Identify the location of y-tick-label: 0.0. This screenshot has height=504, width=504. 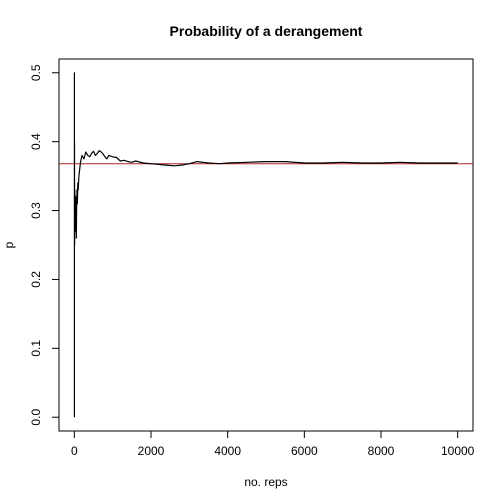
(36, 417).